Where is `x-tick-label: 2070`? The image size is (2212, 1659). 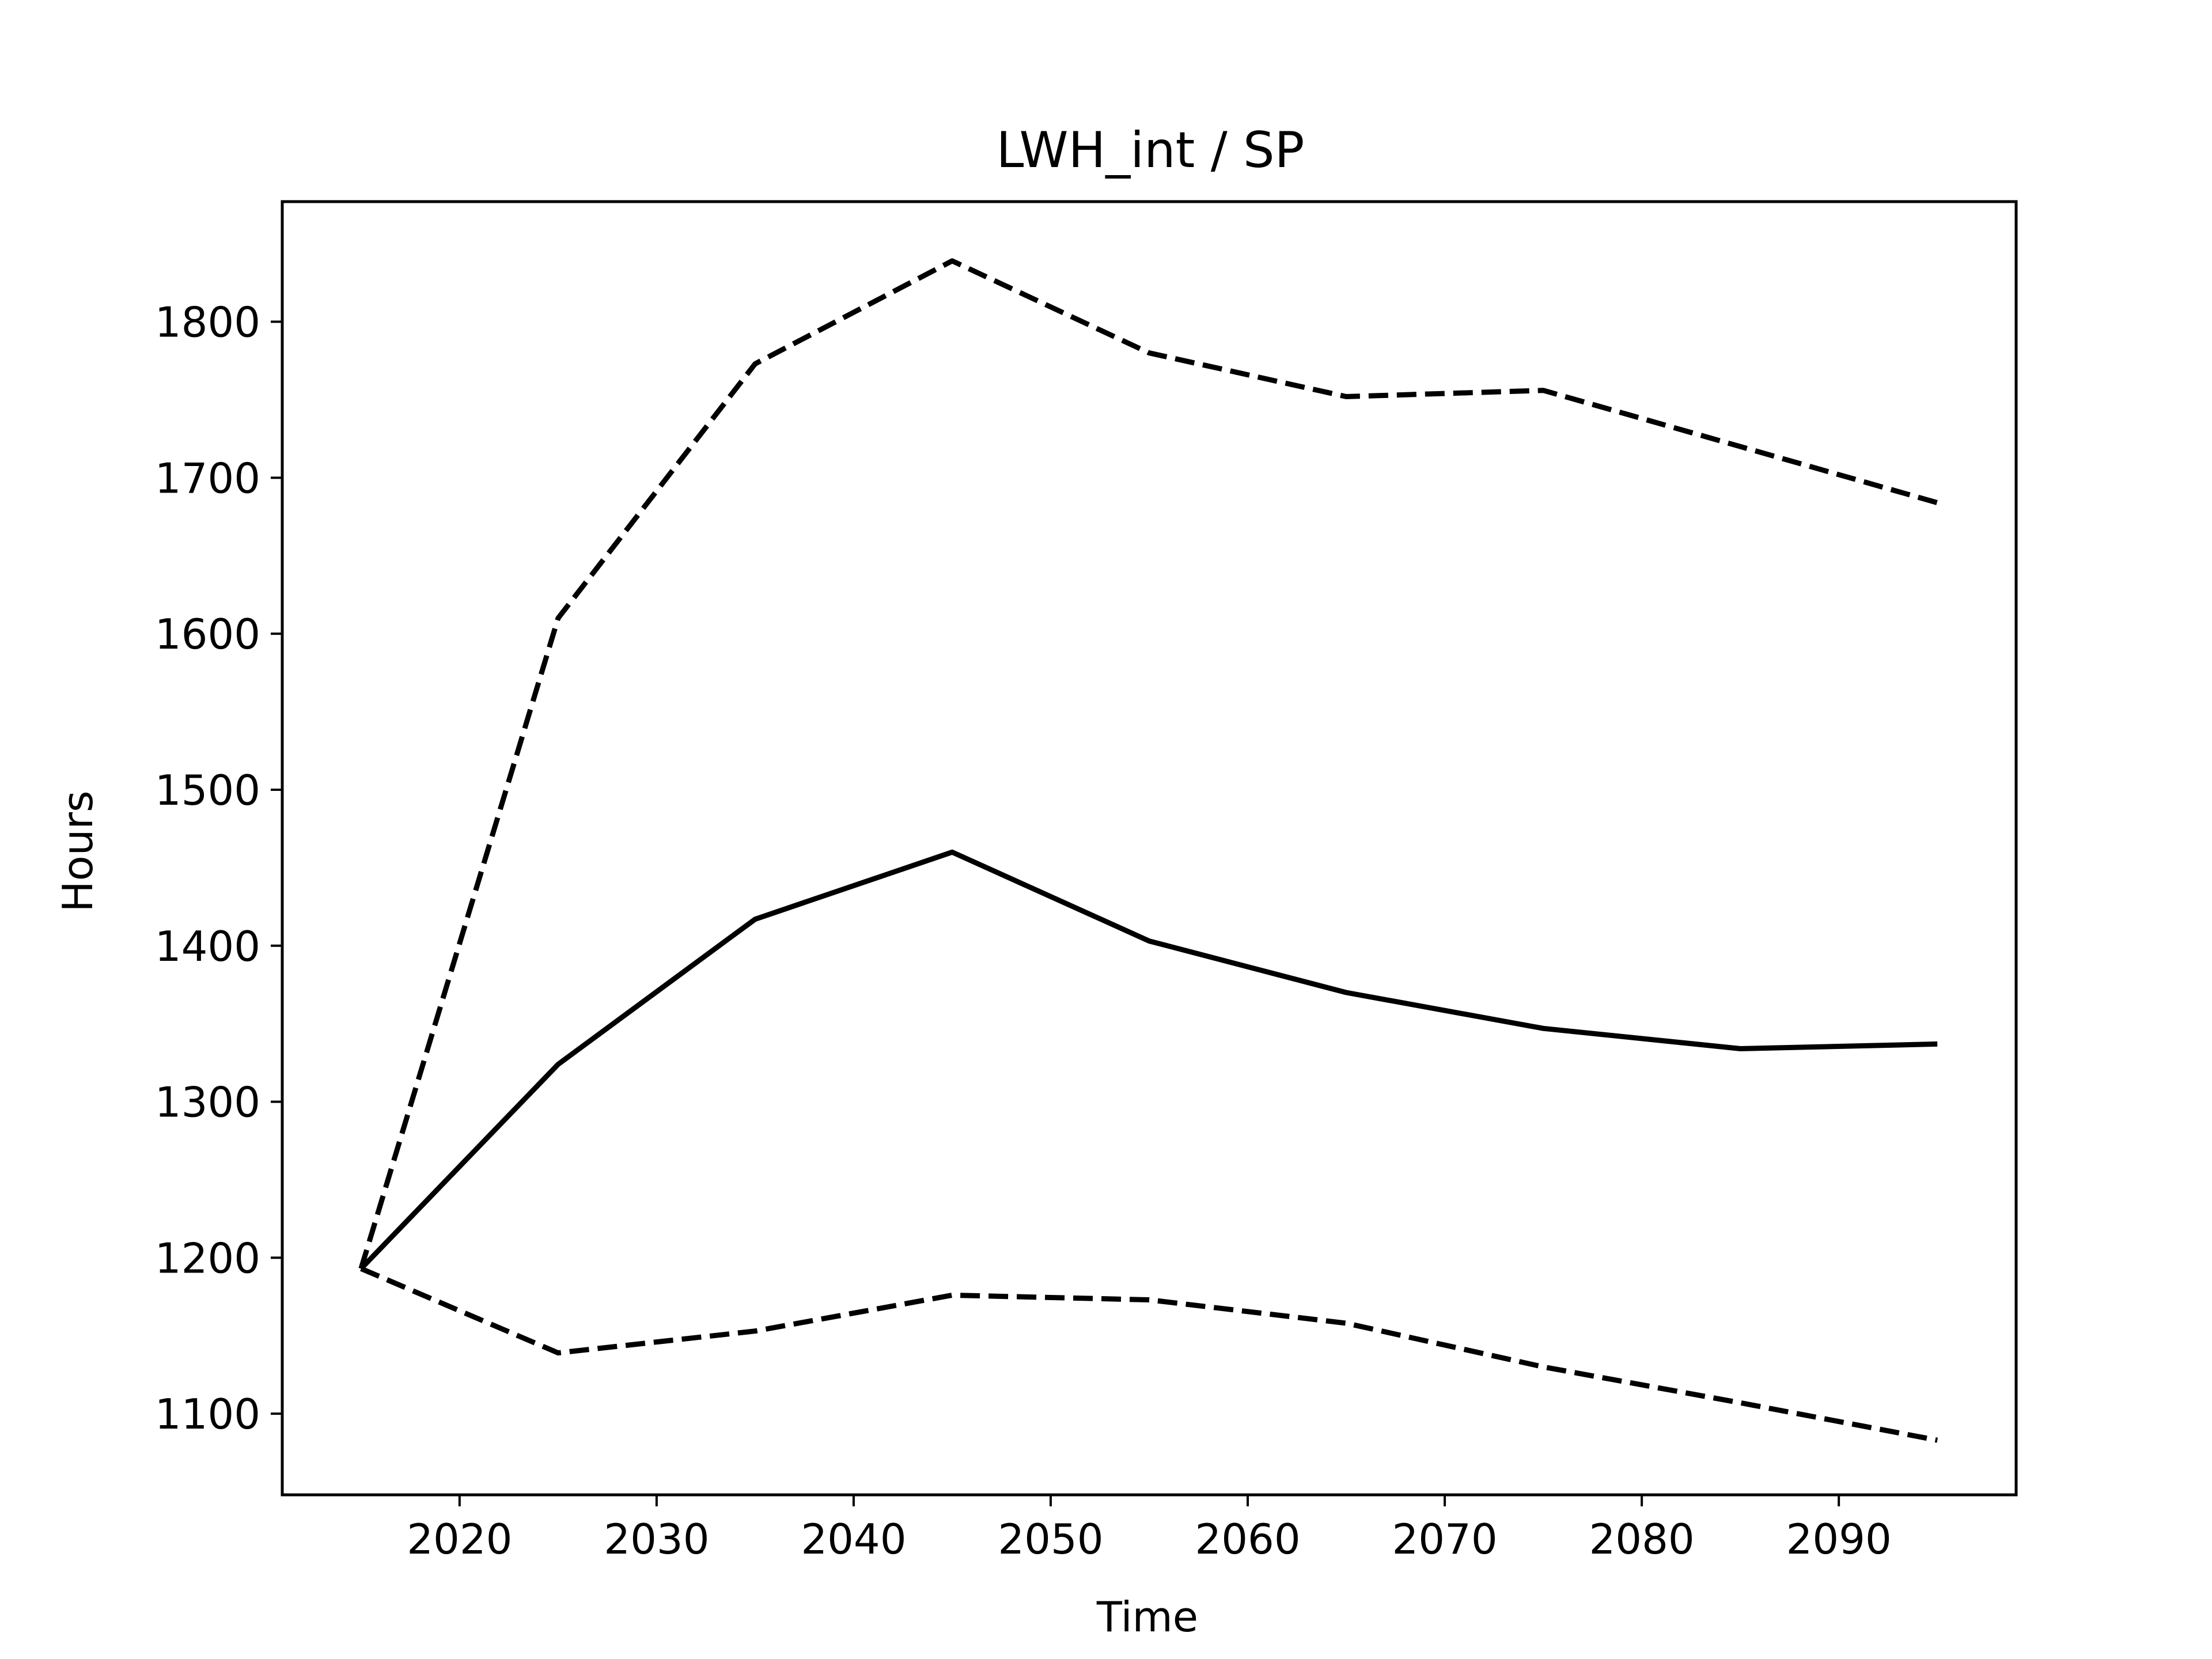 x-tick-label: 2070 is located at coordinates (1444, 1539).